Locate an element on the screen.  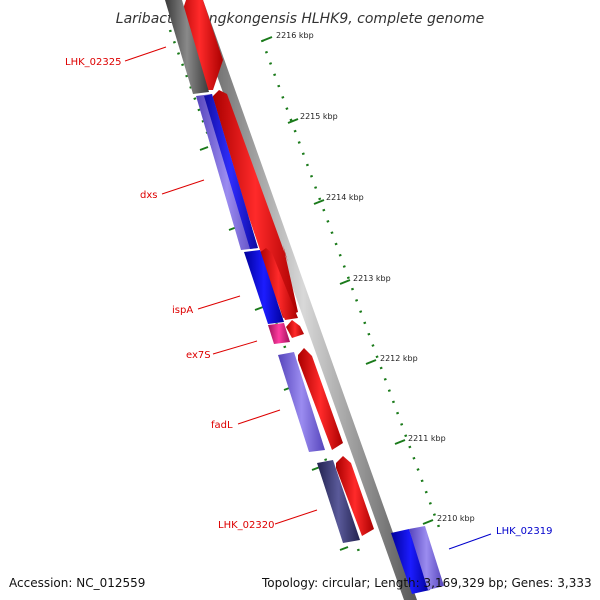
gene-label-ex7S: ex7S is located at coordinates (222, 350).